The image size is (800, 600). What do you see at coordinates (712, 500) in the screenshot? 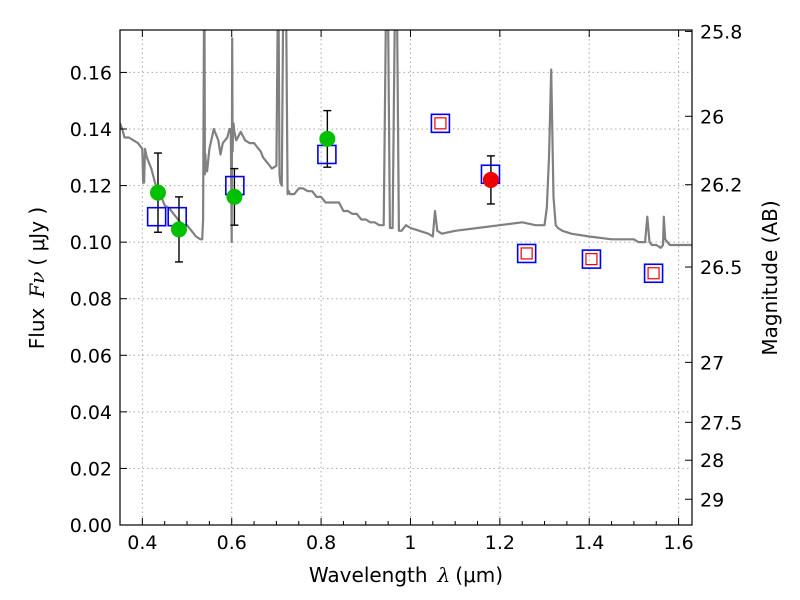
I see `y2-tick-label: 29` at bounding box center [712, 500].